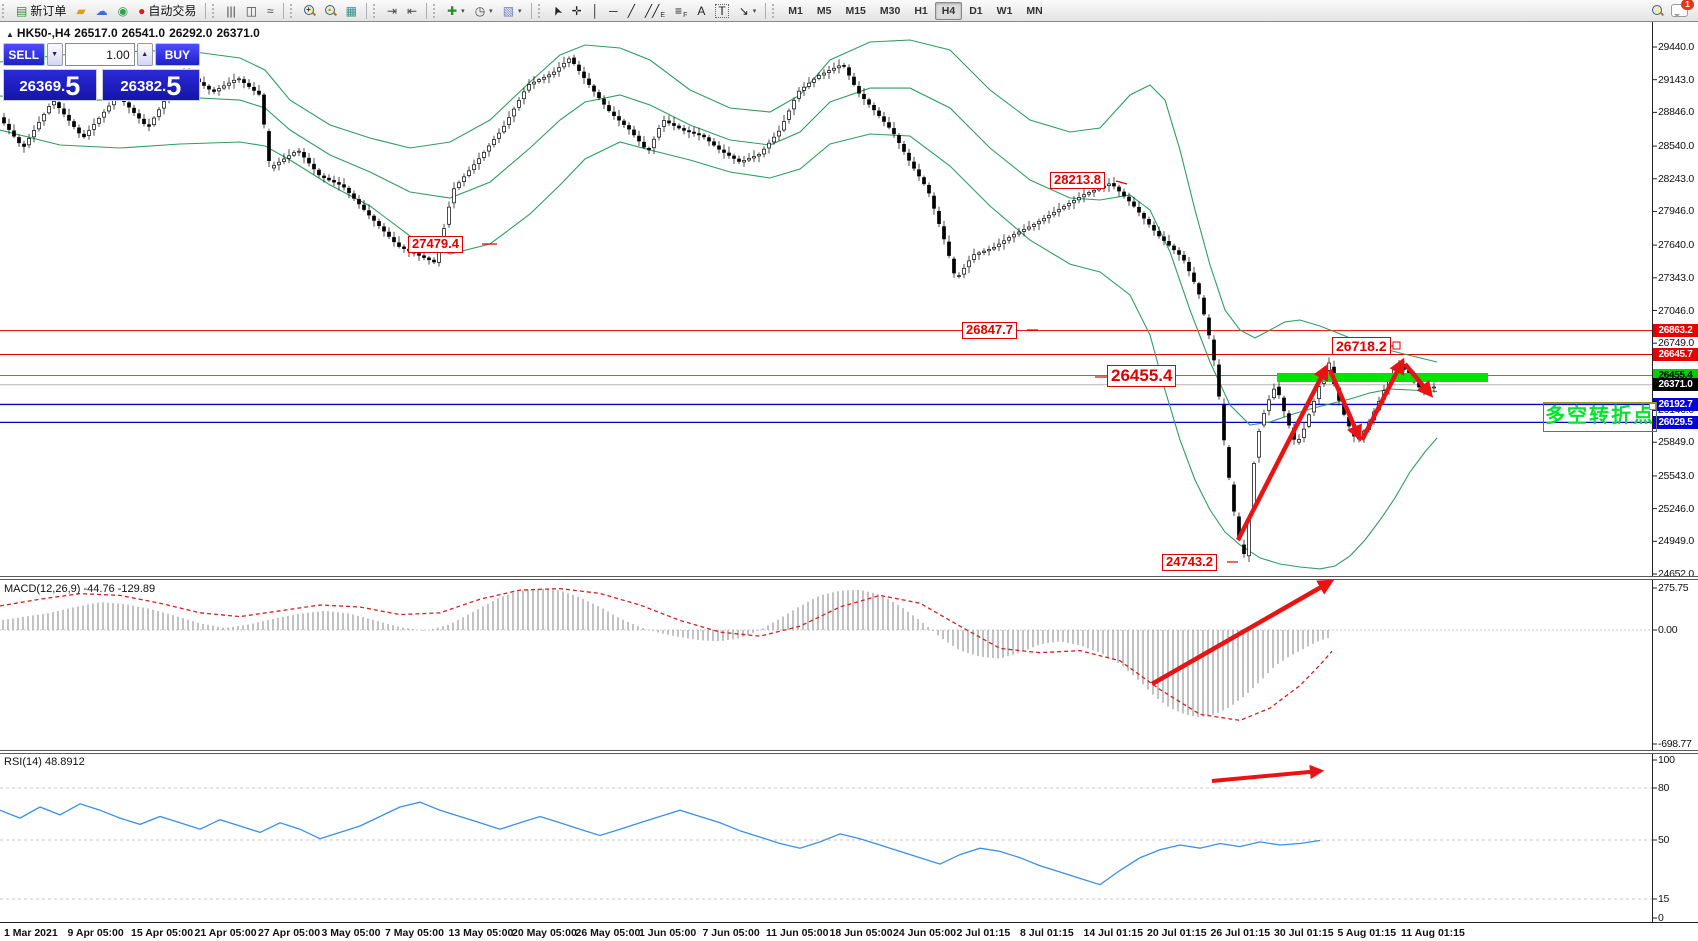  Describe the element at coordinates (412, 10) in the screenshot. I see `auto-scroll-icon: ⇤` at that location.